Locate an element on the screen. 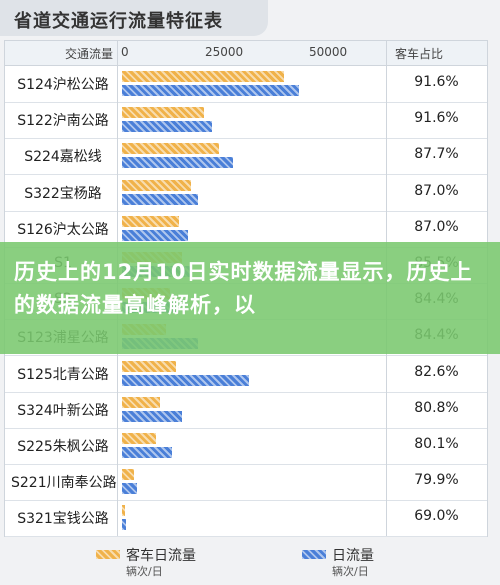 The image size is (500, 585). table-row: S225朱枫公路 80.1% is located at coordinates (246, 446).